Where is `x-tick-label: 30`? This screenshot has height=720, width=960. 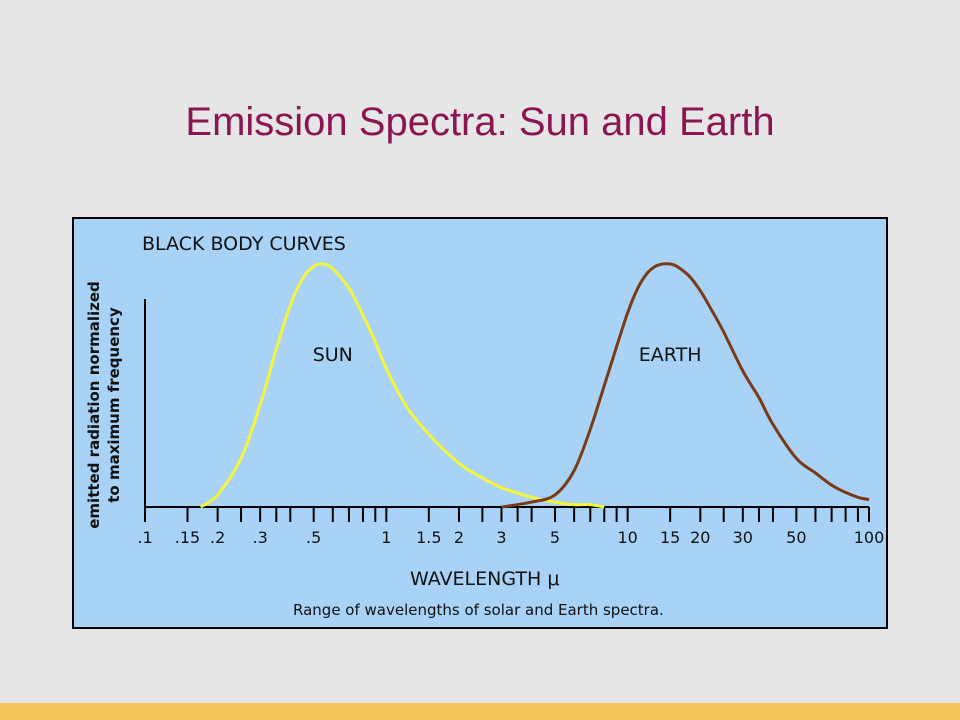 x-tick-label: 30 is located at coordinates (743, 537).